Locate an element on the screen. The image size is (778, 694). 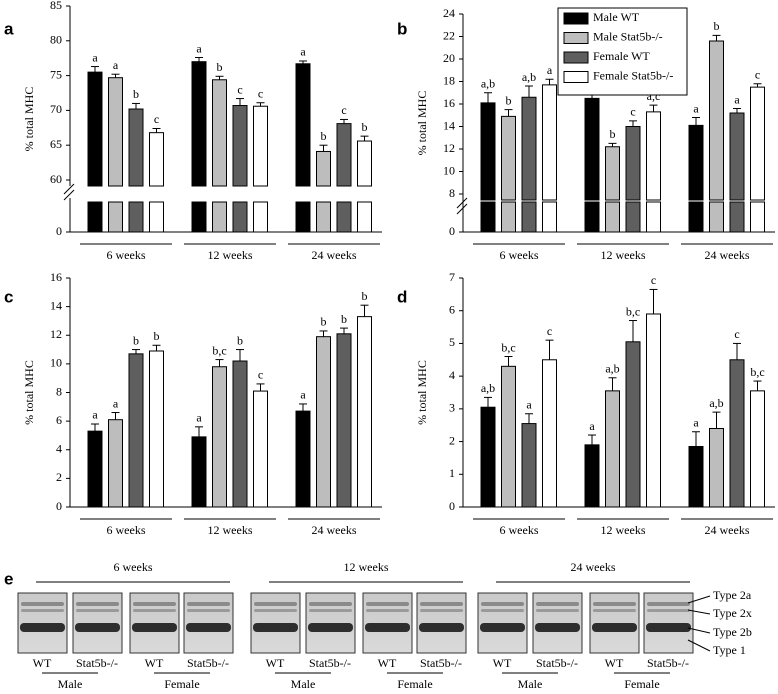
y-tick-label: 75 is located at coordinates (56, 74).